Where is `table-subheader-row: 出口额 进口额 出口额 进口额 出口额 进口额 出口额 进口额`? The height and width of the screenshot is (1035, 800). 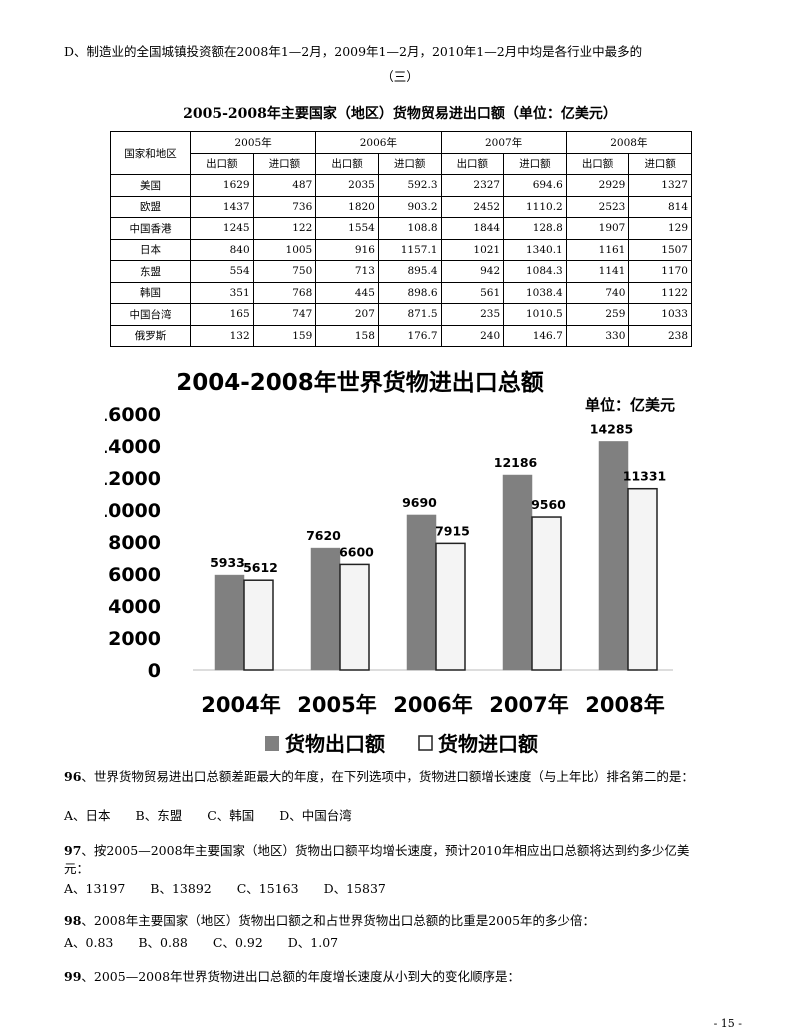 table-subheader-row: 出口额 进口额 出口额 进口额 出口额 进口额 出口额 进口额 is located at coordinates (401, 163).